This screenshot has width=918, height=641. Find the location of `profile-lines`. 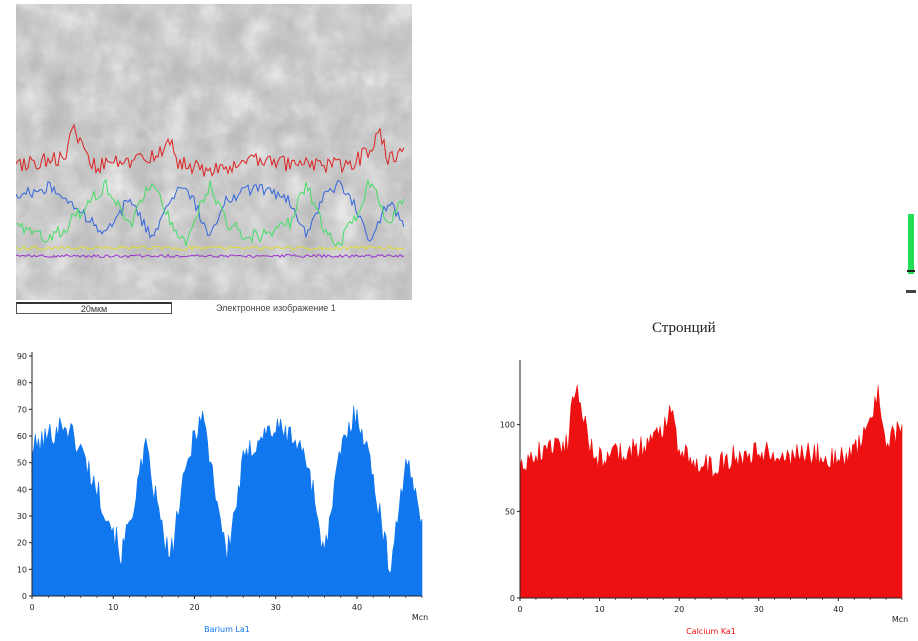

profile-lines is located at coordinates (210, 191).